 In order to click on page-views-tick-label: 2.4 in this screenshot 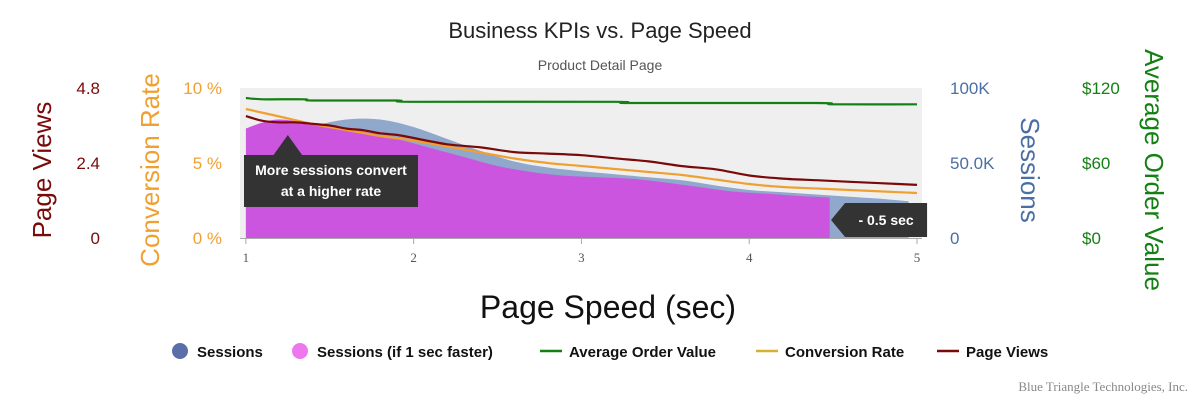, I will do `click(88, 163)`.